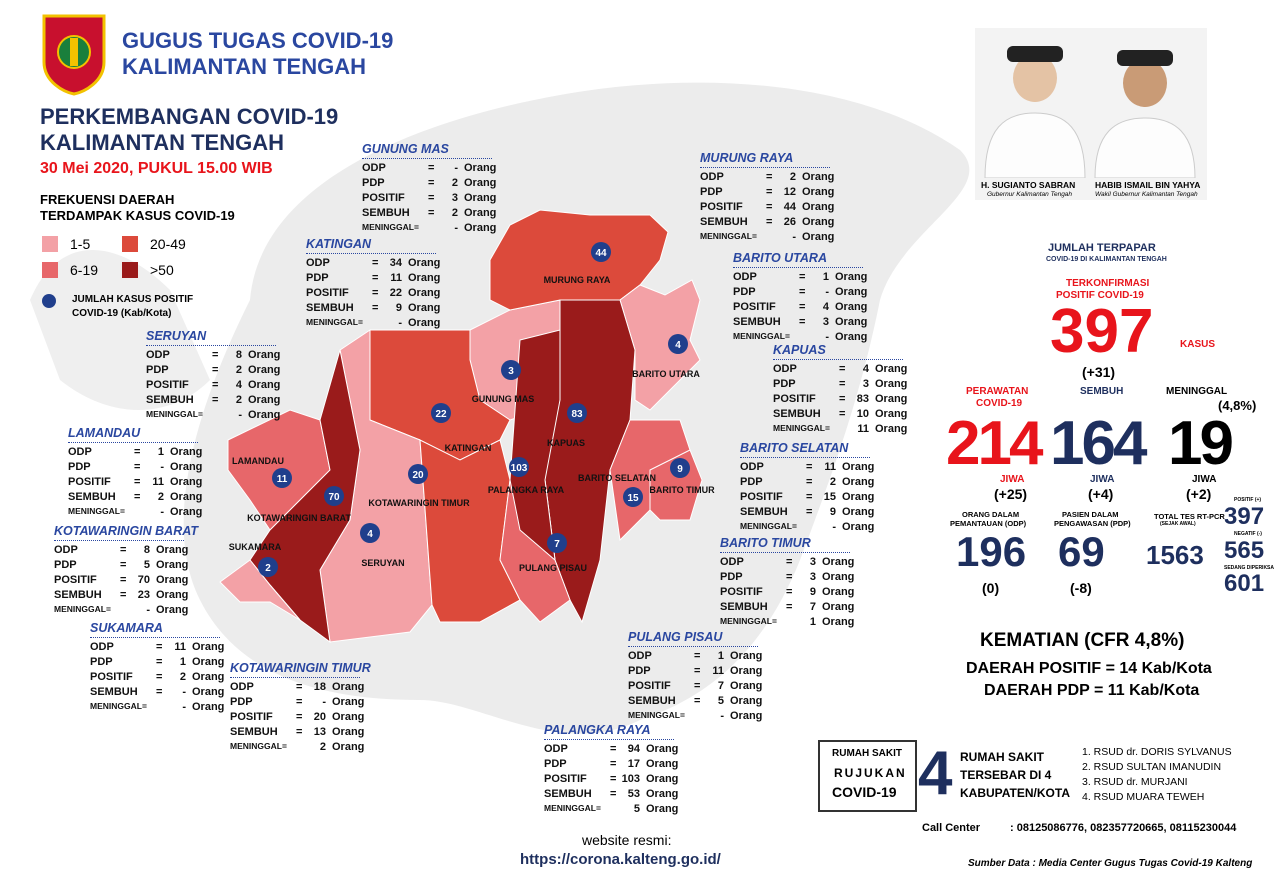  I want to click on legend-marker, so click(49, 301).